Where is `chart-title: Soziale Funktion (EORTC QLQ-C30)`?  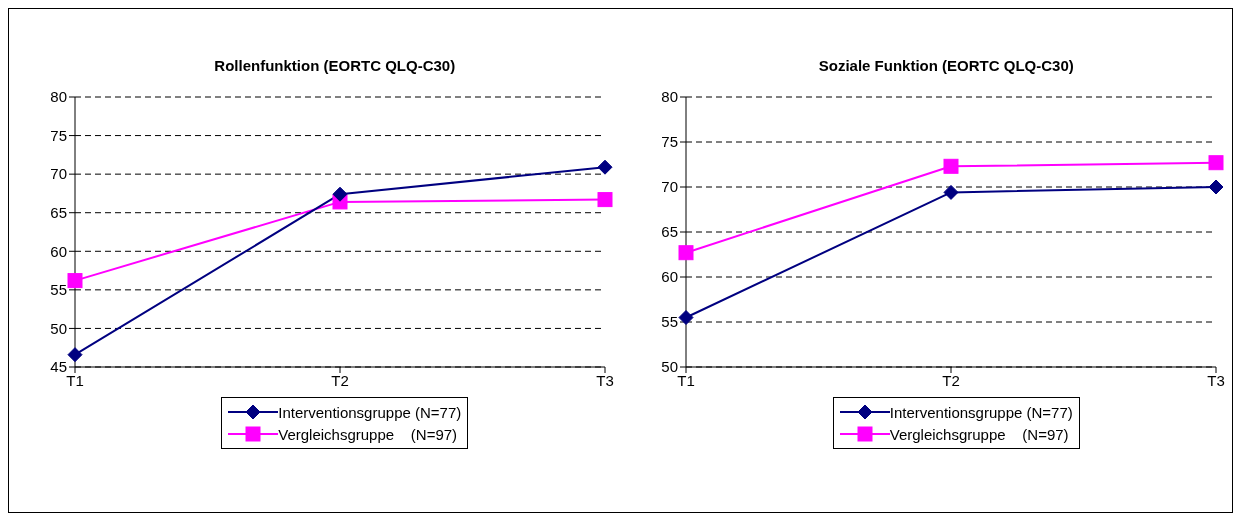 chart-title: Soziale Funktion (EORTC QLQ-C30) is located at coordinates (946, 66).